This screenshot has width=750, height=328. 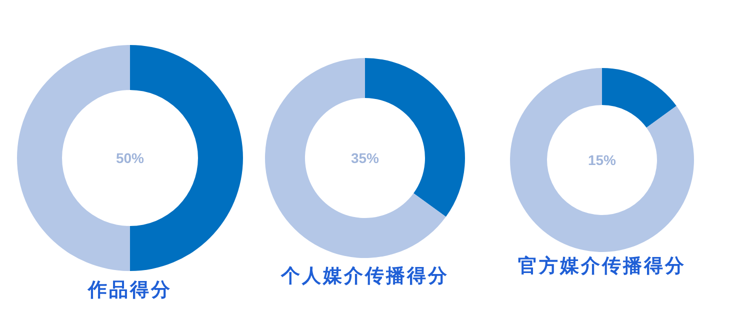 What do you see at coordinates (129, 290) in the screenshot?
I see `text: 作品得分` at bounding box center [129, 290].